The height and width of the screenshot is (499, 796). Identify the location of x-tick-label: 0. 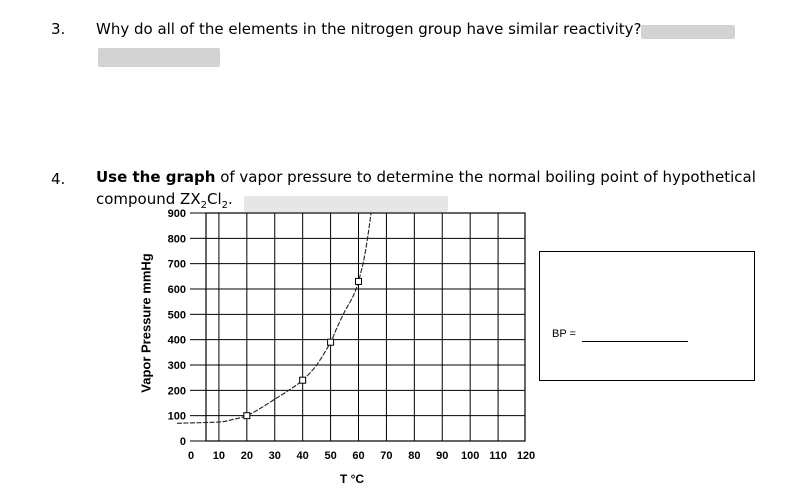
(191, 456).